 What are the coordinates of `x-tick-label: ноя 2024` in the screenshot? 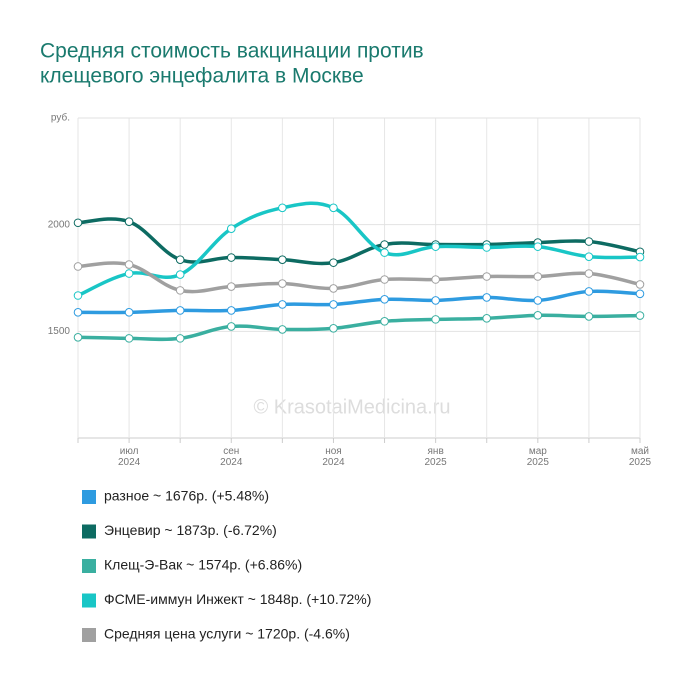 It's located at (333, 457).